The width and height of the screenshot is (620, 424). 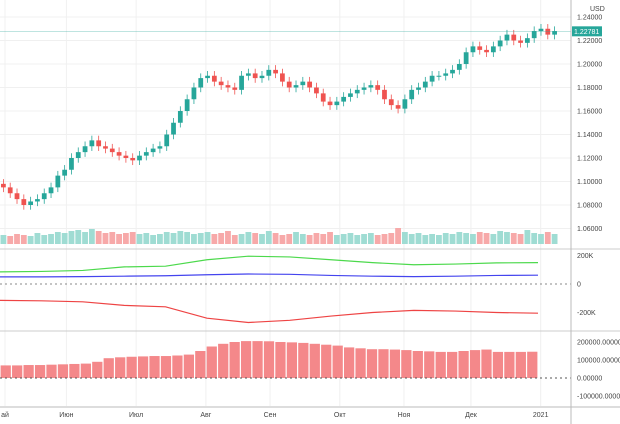 I want to click on indicator-tick-label: 200K, so click(x=585, y=256).